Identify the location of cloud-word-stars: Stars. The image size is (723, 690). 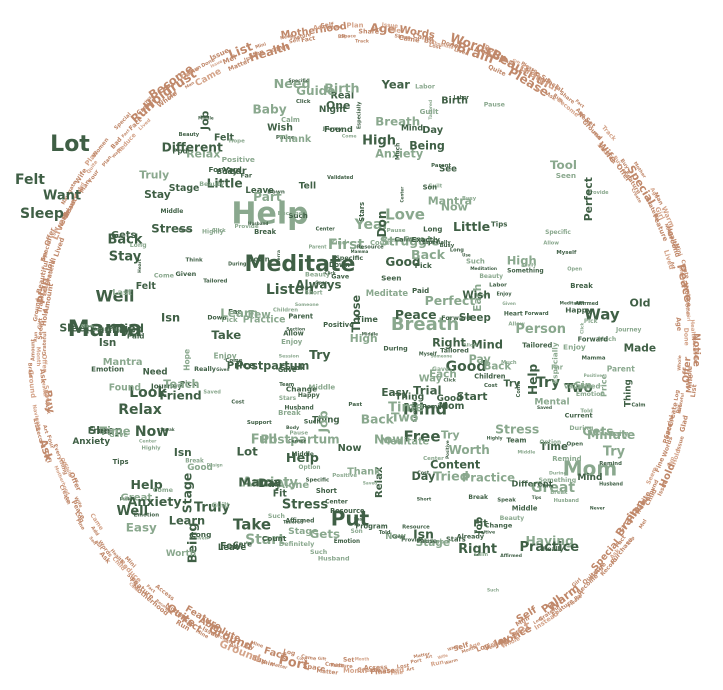
(456, 540).